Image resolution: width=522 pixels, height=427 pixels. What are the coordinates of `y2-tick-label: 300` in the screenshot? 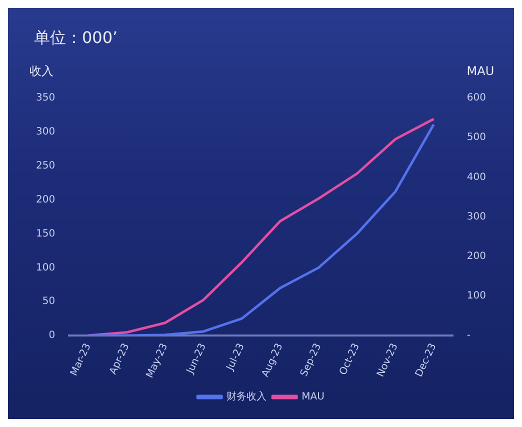 It's located at (476, 216).